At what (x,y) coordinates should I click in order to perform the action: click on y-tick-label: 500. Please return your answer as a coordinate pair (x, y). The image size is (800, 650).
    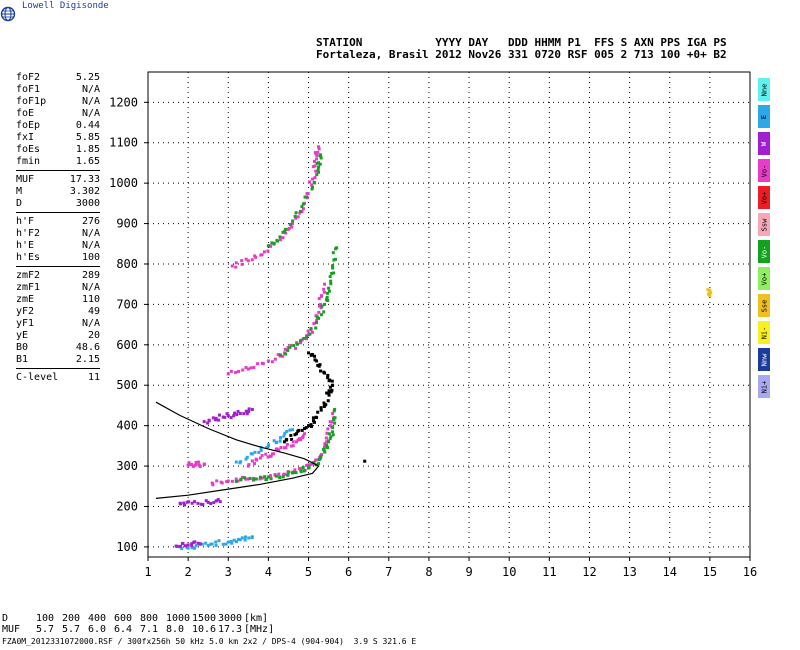
    Looking at the image, I should click on (127, 385).